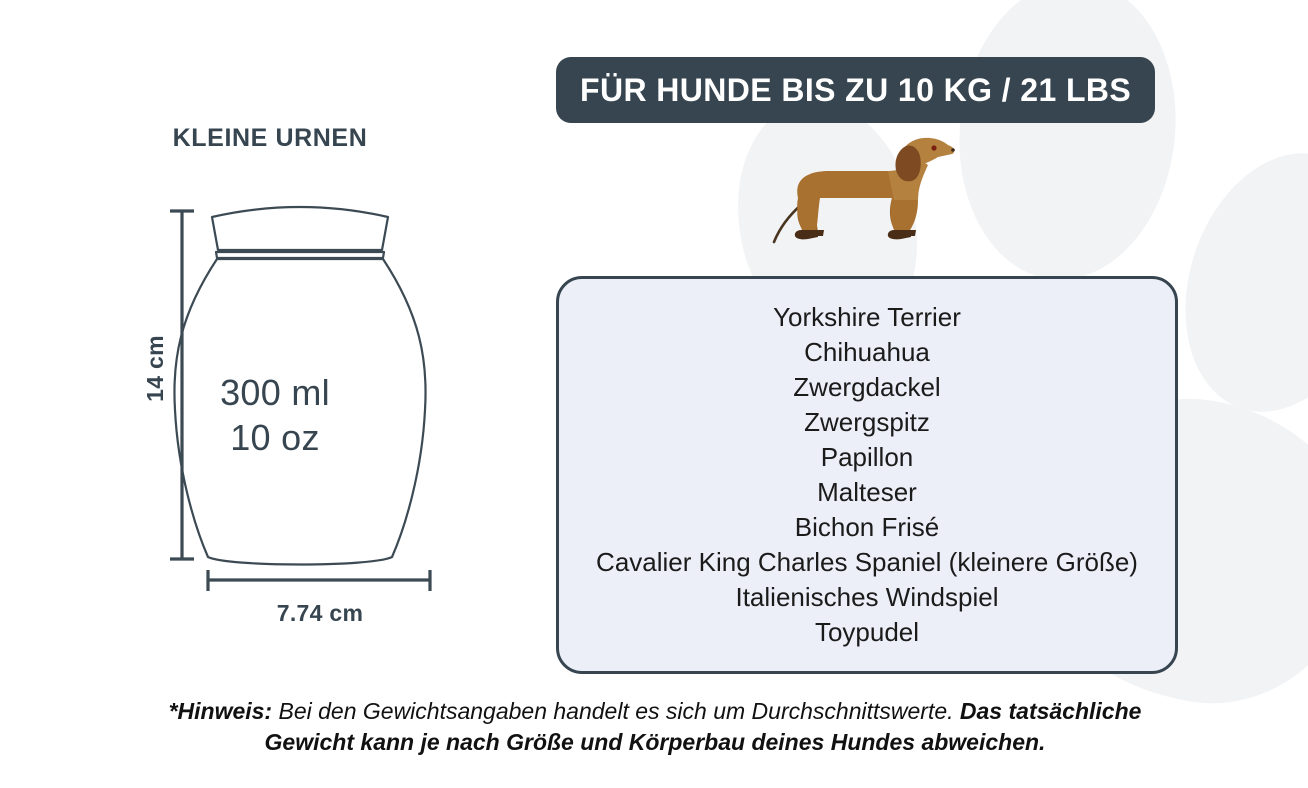 Image resolution: width=1308 pixels, height=788 pixels. What do you see at coordinates (270, 138) in the screenshot?
I see `urn-section-title: KLEINE URNEN` at bounding box center [270, 138].